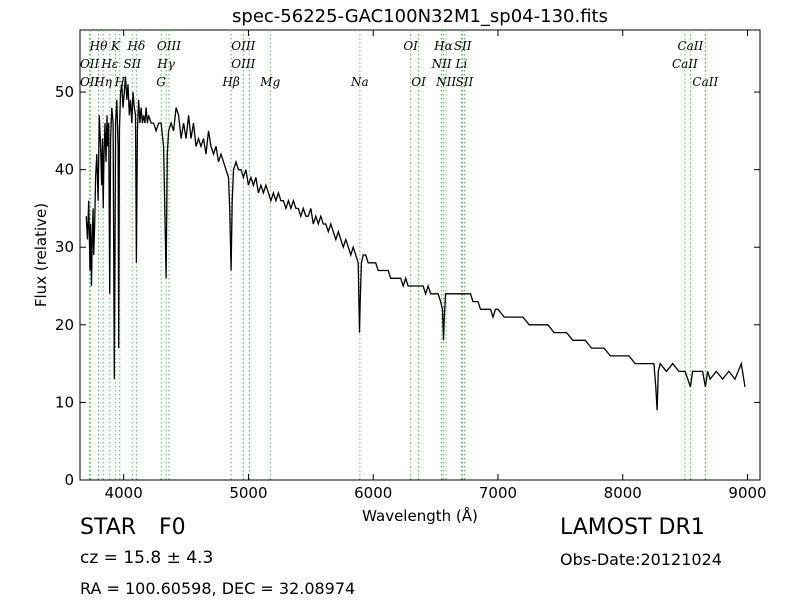 The image size is (800, 604). What do you see at coordinates (41, 255) in the screenshot?
I see `y-axis-label: Flux (relative)` at bounding box center [41, 255].